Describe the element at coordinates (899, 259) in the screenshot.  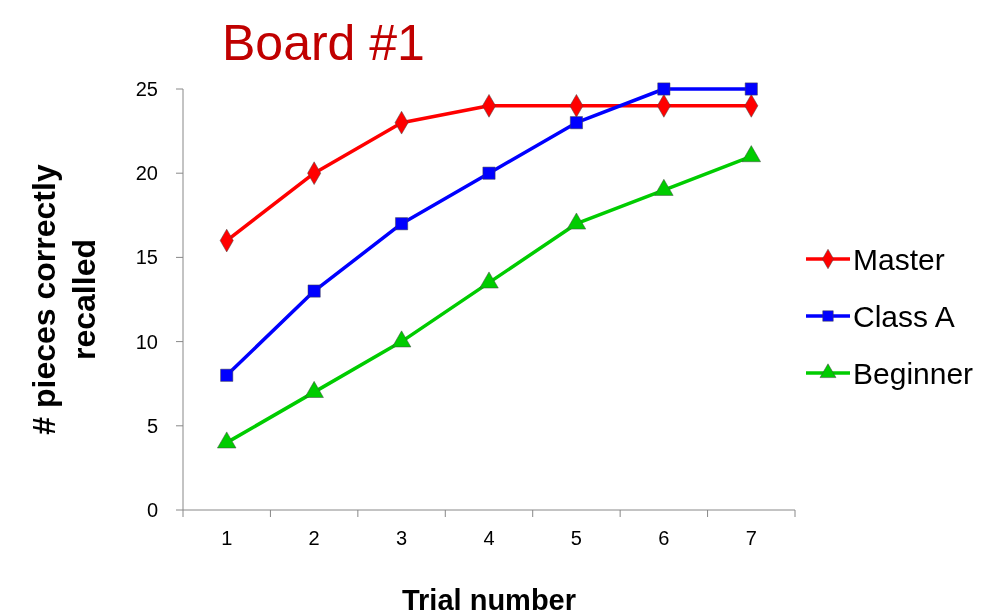
I see `legend-label: Master` at that location.